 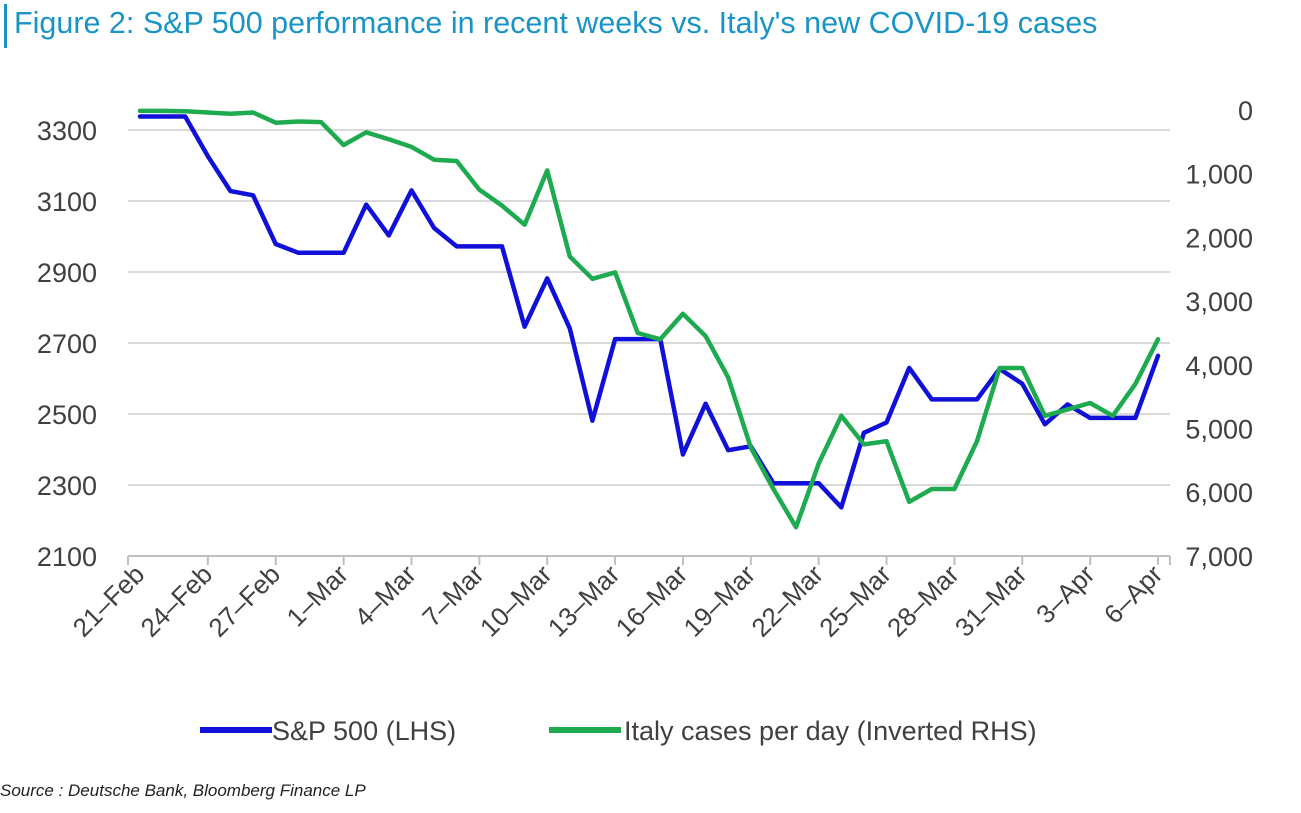 What do you see at coordinates (652, 601) in the screenshot?
I see `x-tick-label: 16–Mar` at bounding box center [652, 601].